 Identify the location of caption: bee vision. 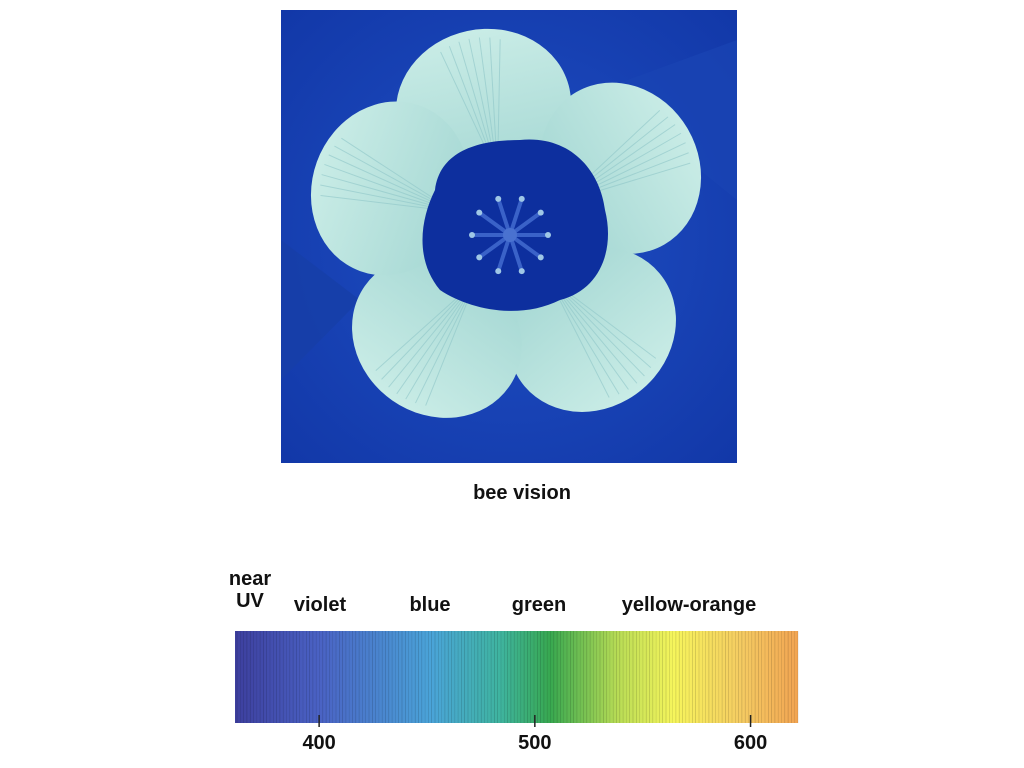
(522, 493).